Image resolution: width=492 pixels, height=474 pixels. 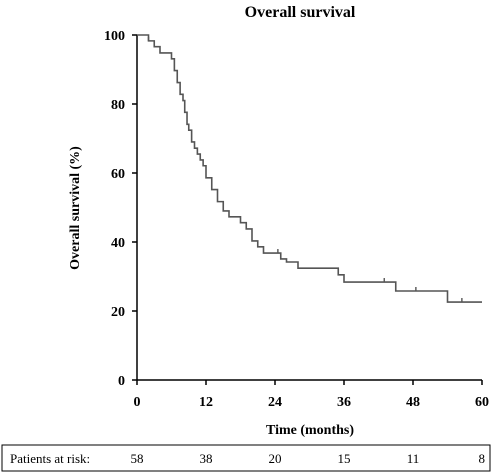 I want to click on chart-title: Overall survival, so click(x=300, y=12).